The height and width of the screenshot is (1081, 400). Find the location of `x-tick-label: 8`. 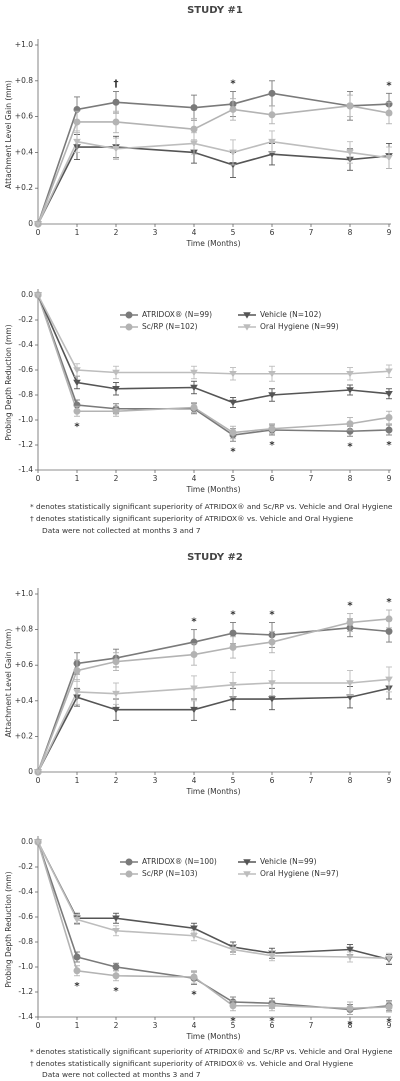

x-tick-label: 8 is located at coordinates (350, 780).